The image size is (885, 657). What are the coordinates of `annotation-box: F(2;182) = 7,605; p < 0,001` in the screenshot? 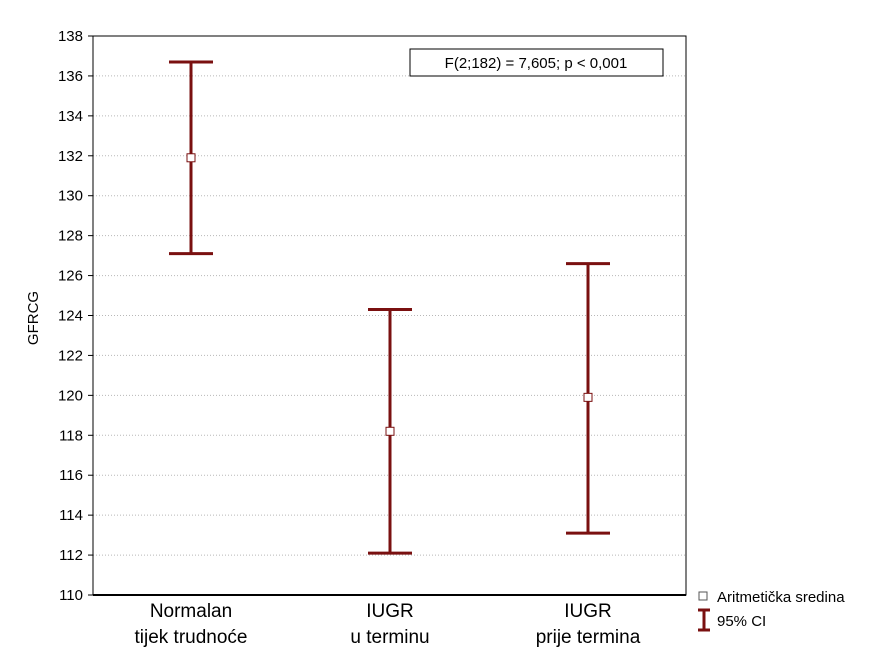 It's located at (536, 62).